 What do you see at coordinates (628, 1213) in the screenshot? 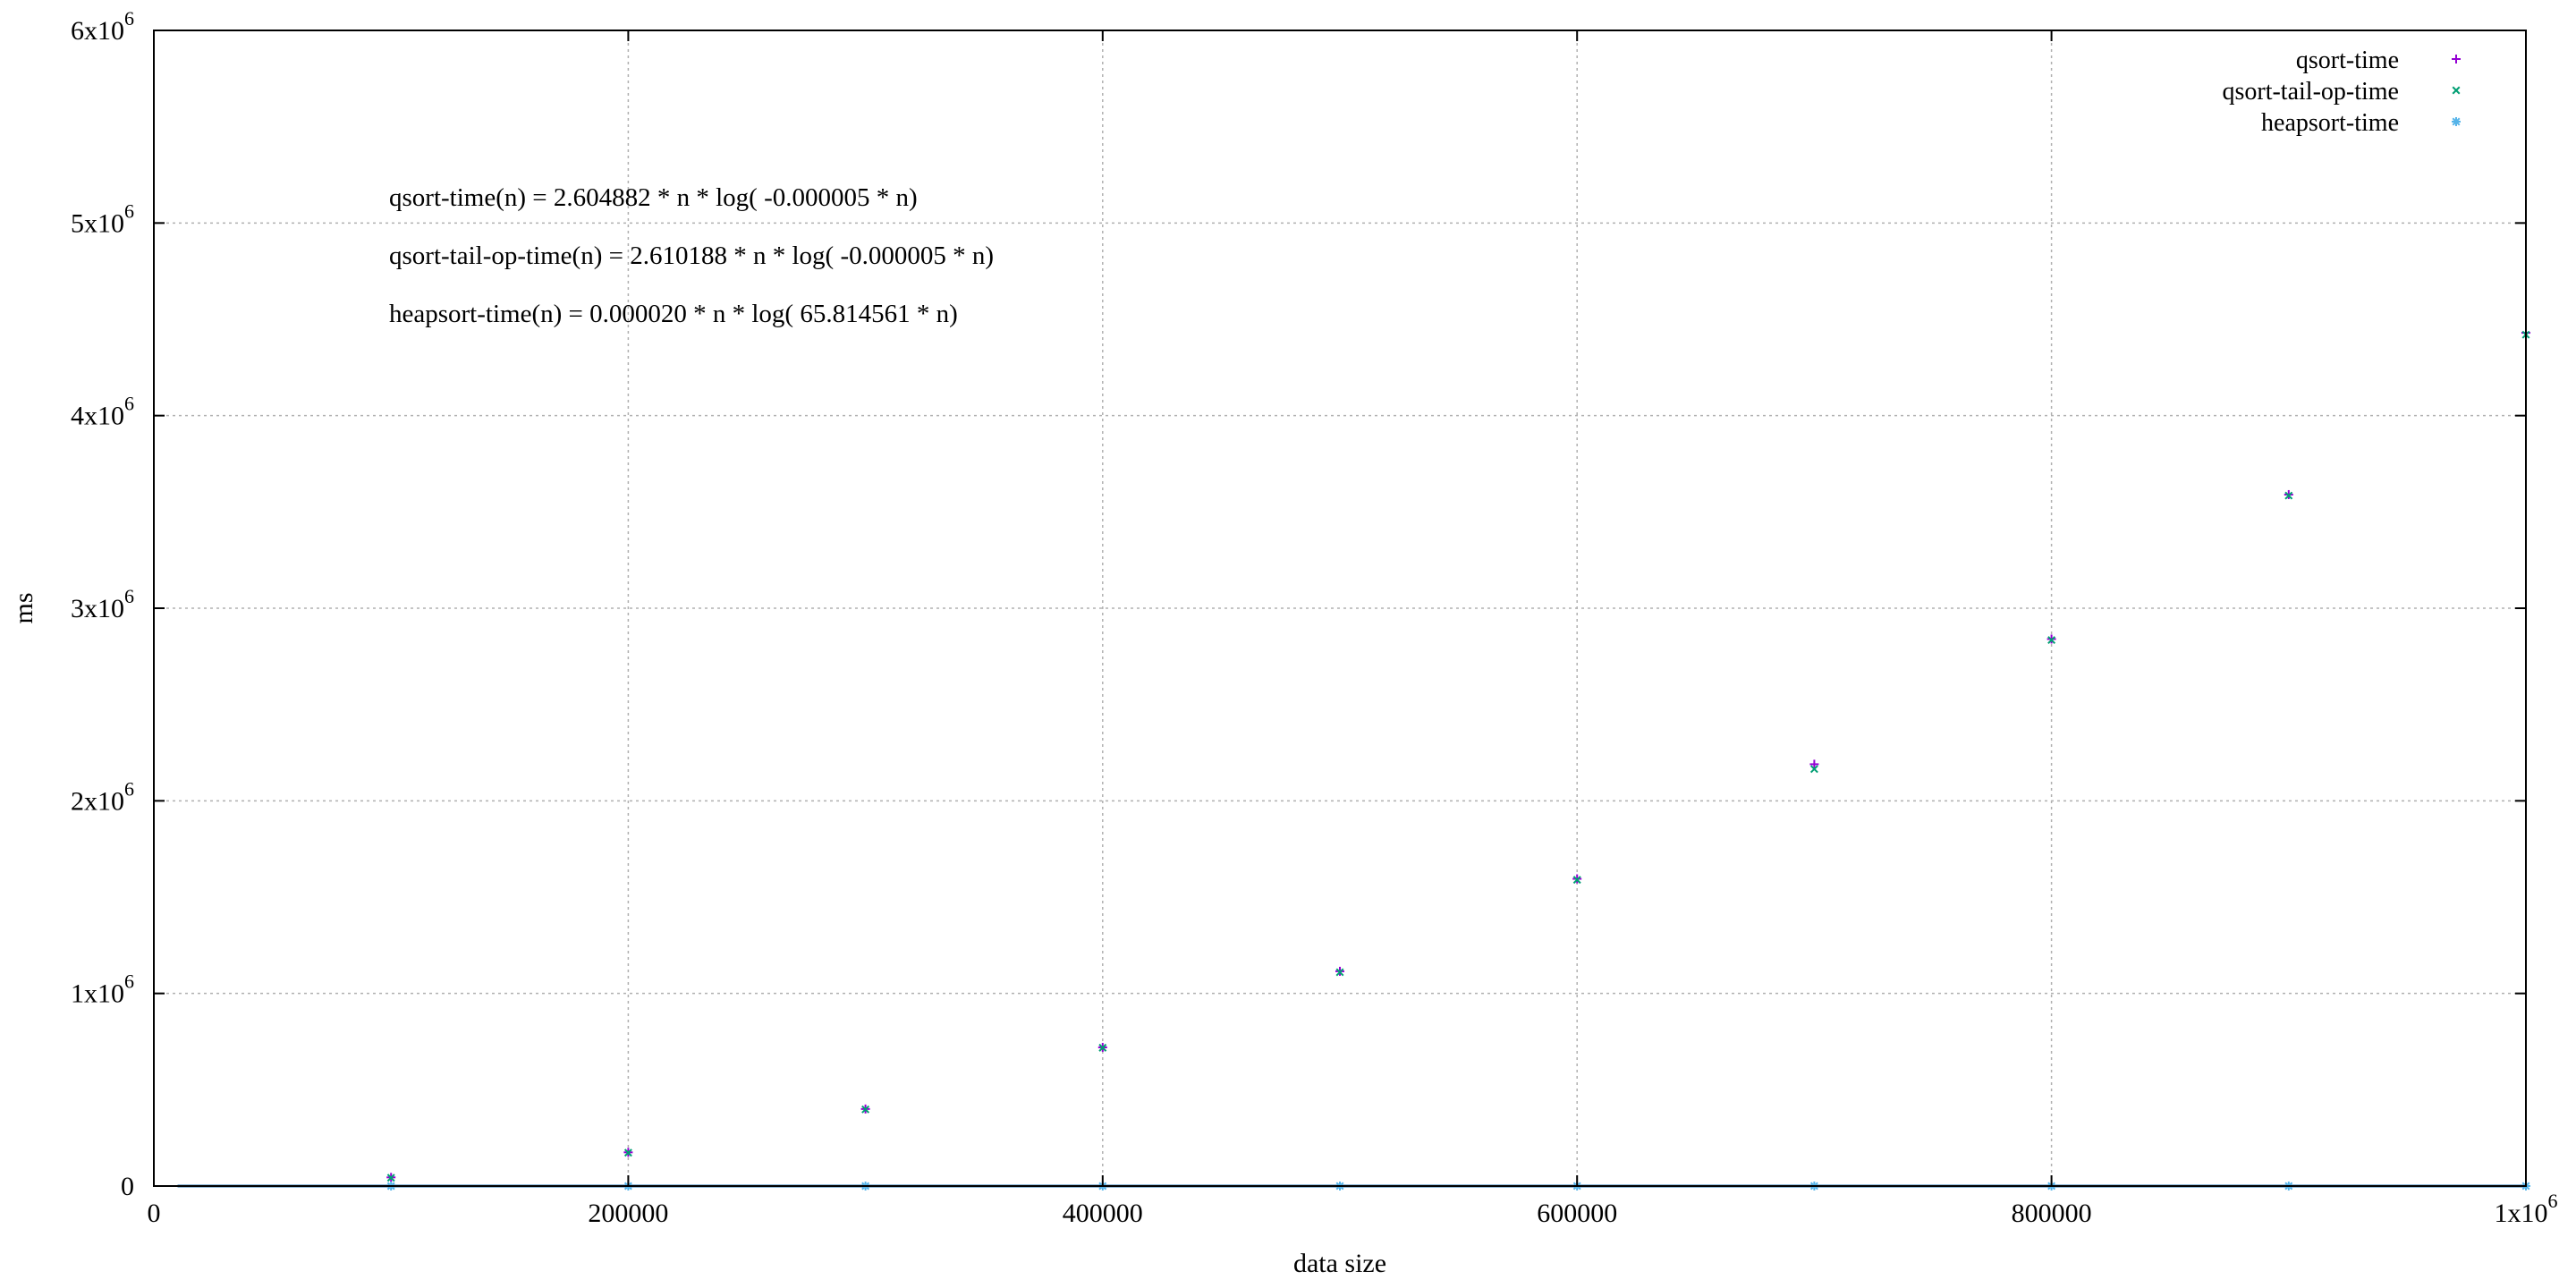
I see `x-tick-label: 200000` at bounding box center [628, 1213].